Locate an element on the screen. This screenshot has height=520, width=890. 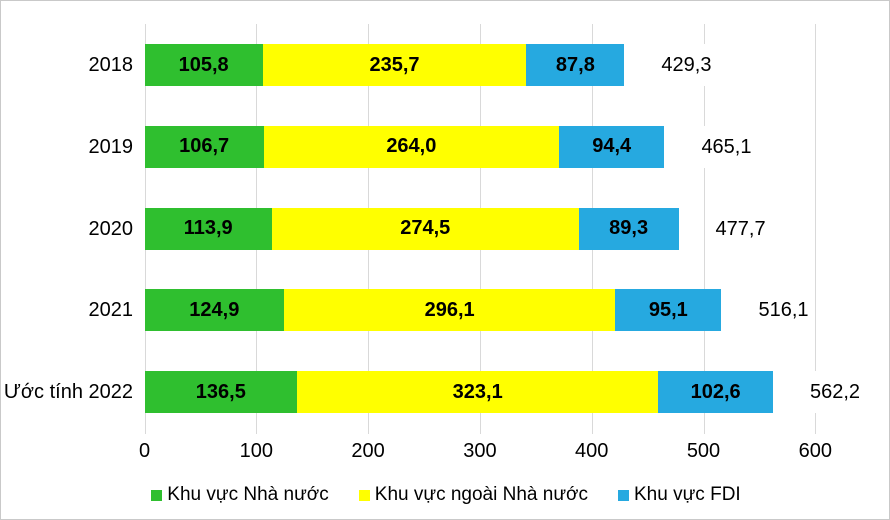
bar-segment: 323,1 is located at coordinates (478, 392).